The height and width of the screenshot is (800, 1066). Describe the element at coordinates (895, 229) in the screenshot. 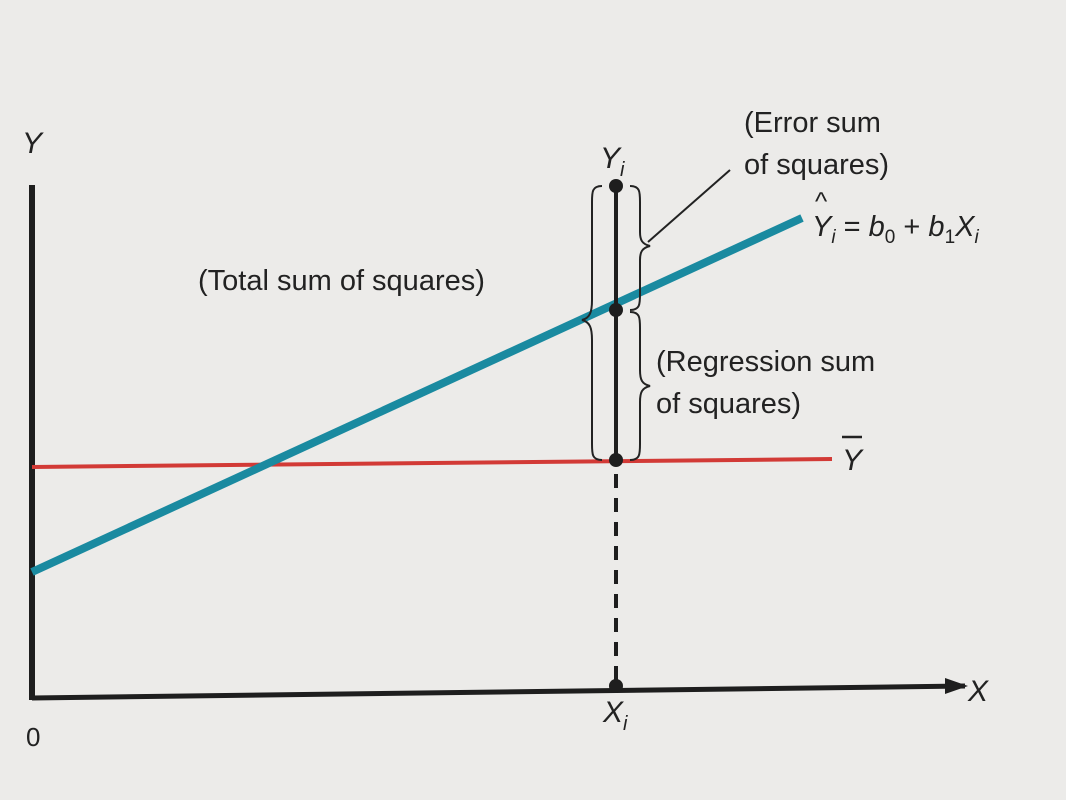

I see `regression-equation: Yi = b0 + b1Xi` at that location.